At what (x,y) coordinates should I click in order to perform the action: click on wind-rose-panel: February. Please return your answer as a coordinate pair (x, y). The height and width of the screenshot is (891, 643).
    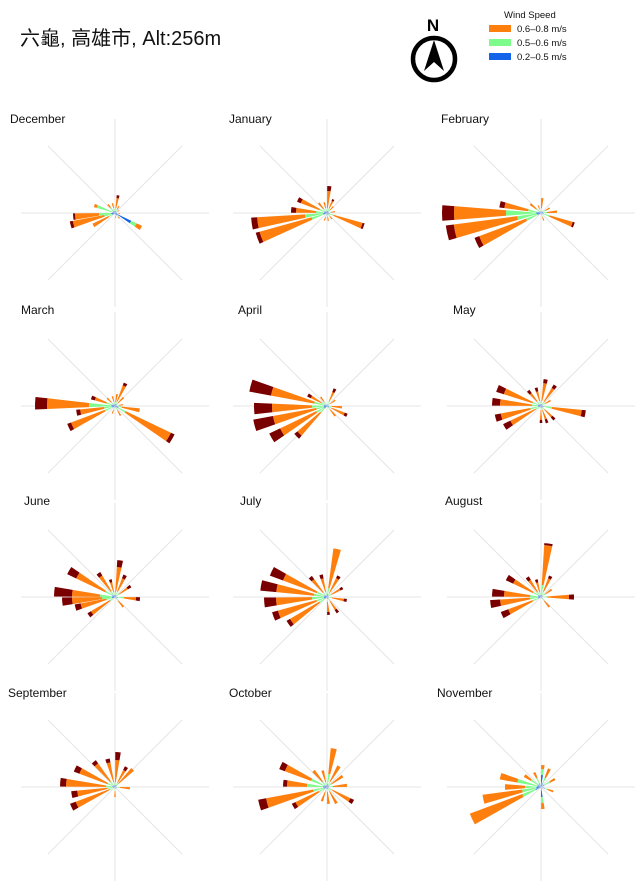
    Looking at the image, I should click on (538, 209).